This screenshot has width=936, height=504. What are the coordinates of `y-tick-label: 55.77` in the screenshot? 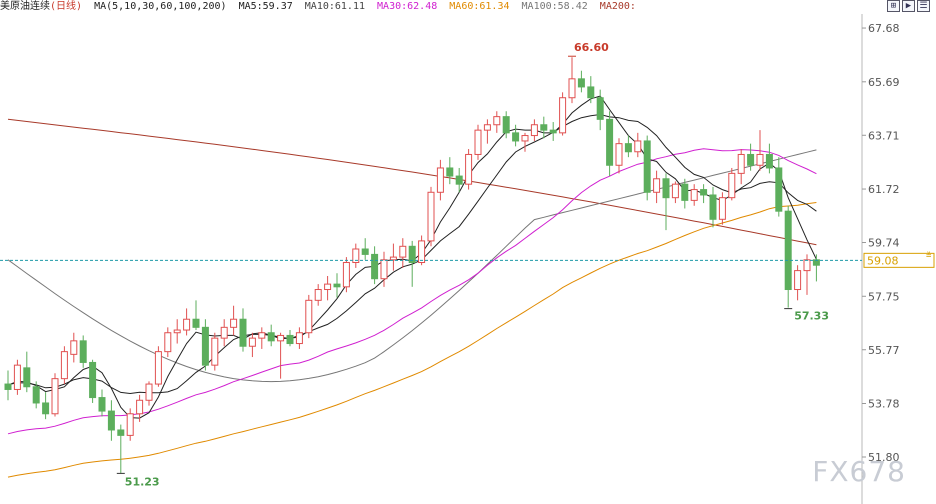 It's located at (884, 350).